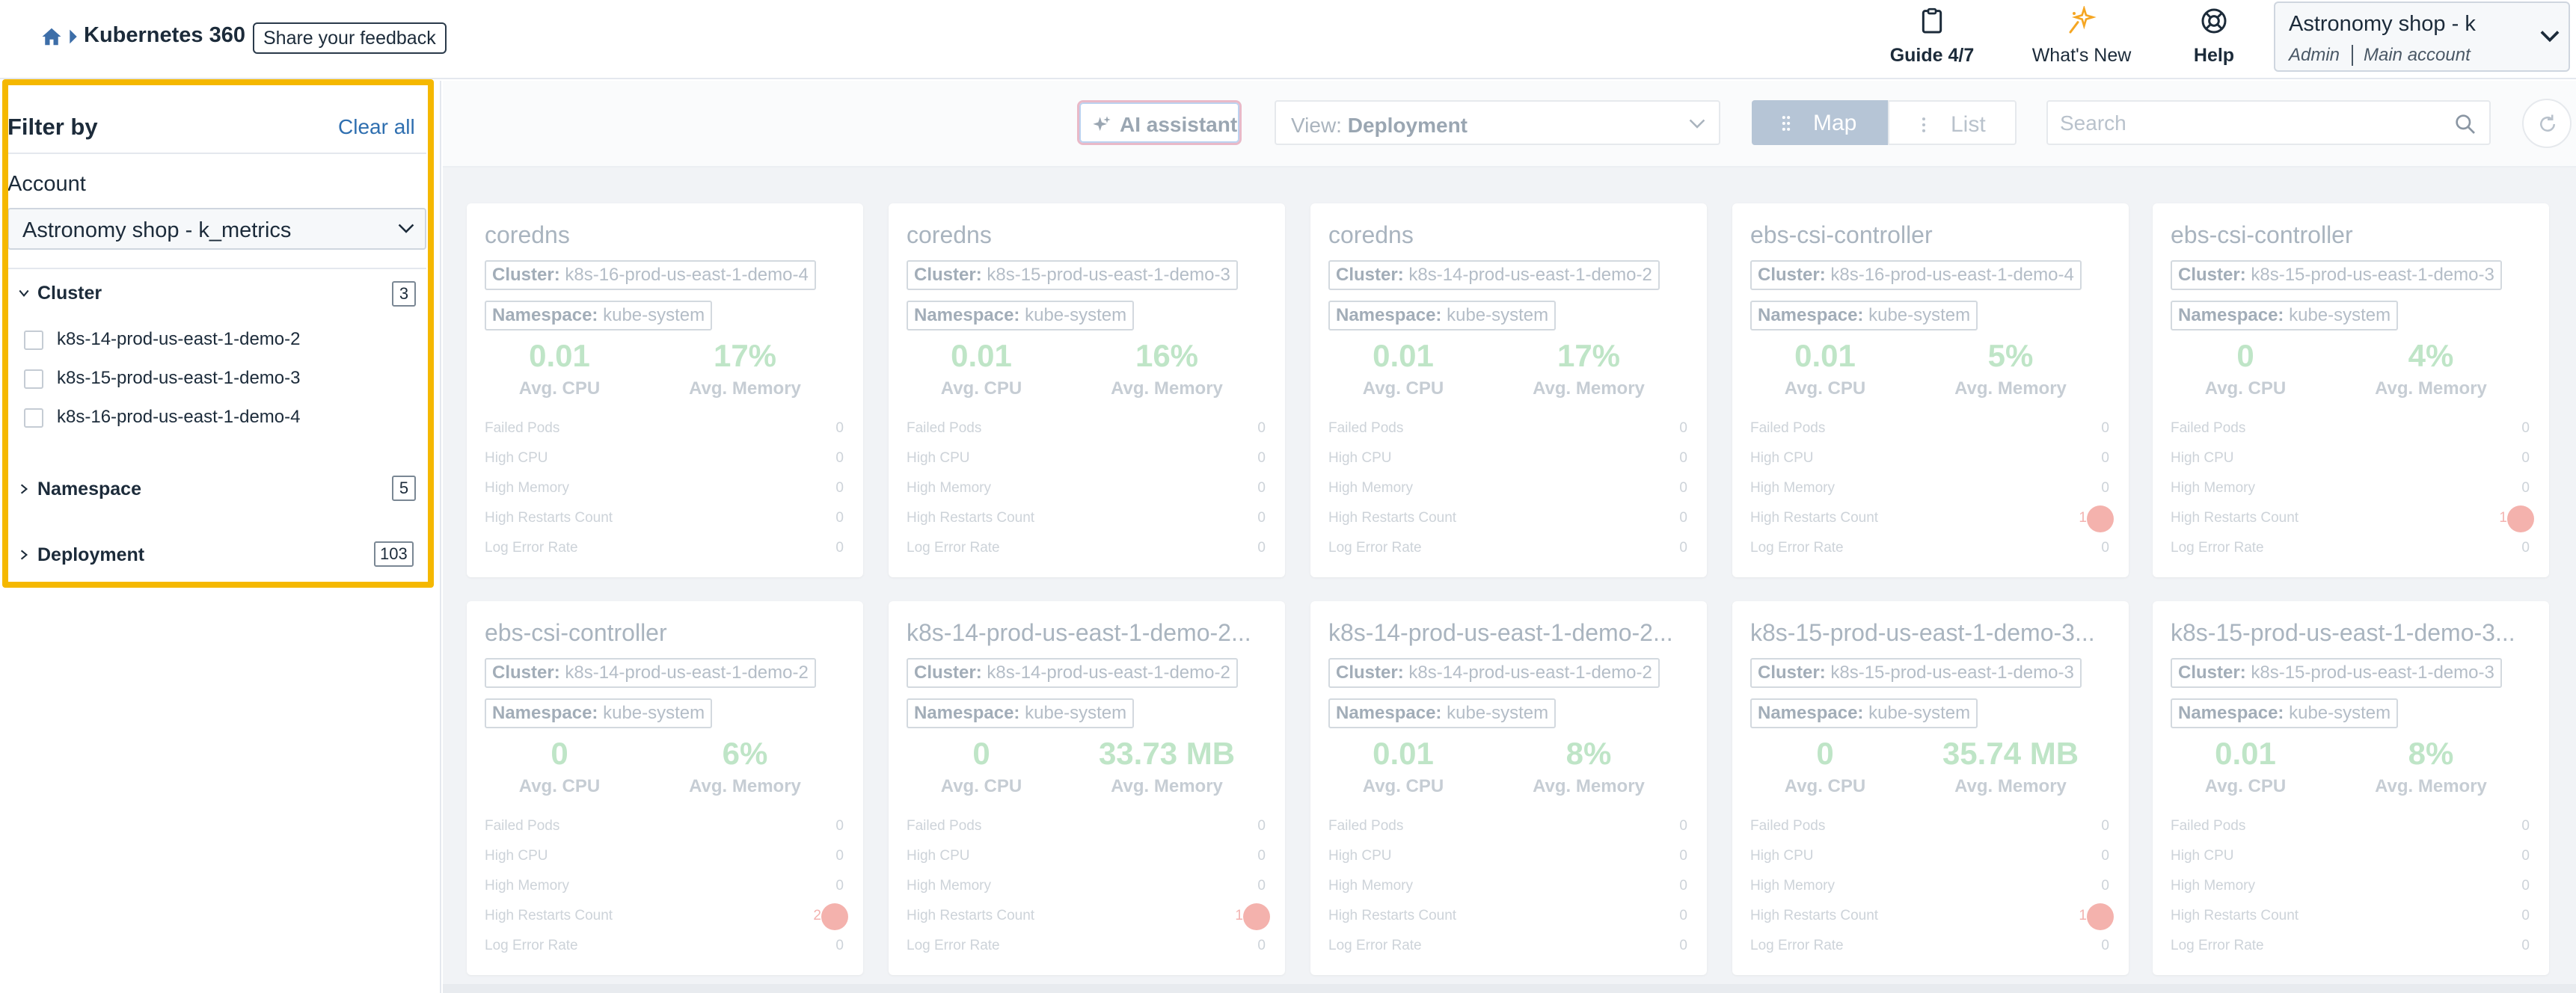 This screenshot has width=2576, height=993. What do you see at coordinates (2247, 123) in the screenshot?
I see `search-input` at bounding box center [2247, 123].